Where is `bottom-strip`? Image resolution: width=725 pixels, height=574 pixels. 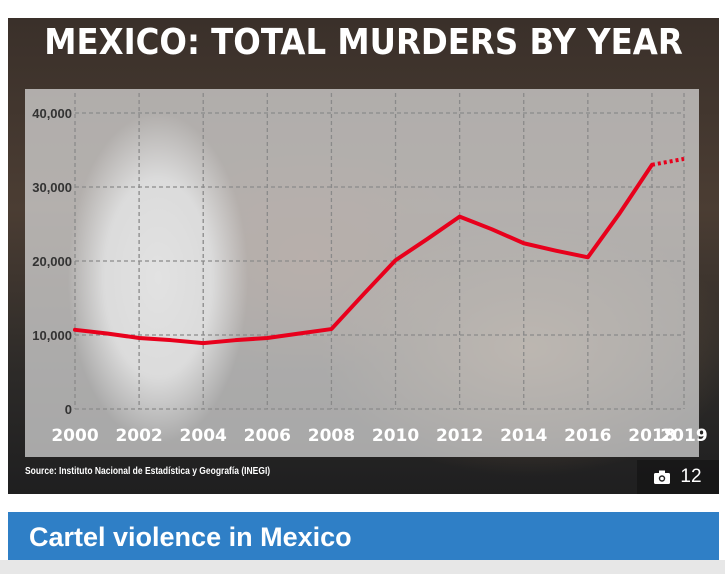
bottom-strip is located at coordinates (362, 567).